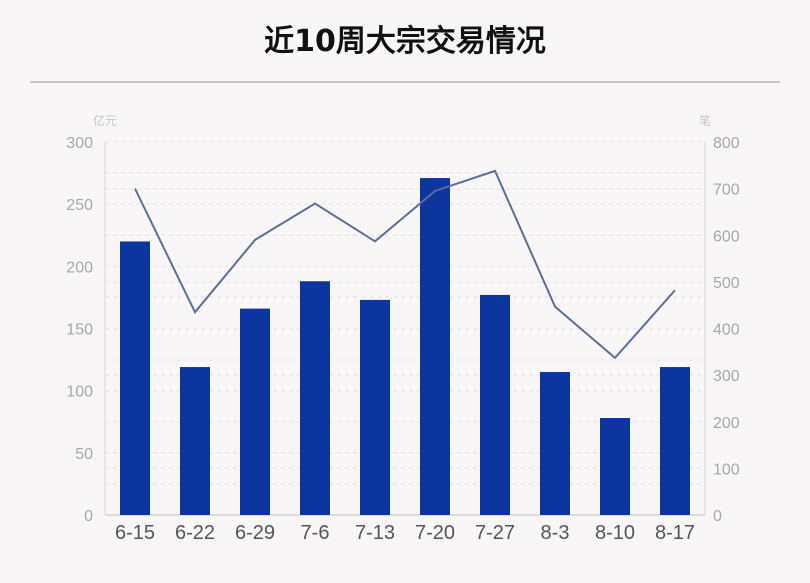  I want to click on y-left-tick-label: 250, so click(79, 205).